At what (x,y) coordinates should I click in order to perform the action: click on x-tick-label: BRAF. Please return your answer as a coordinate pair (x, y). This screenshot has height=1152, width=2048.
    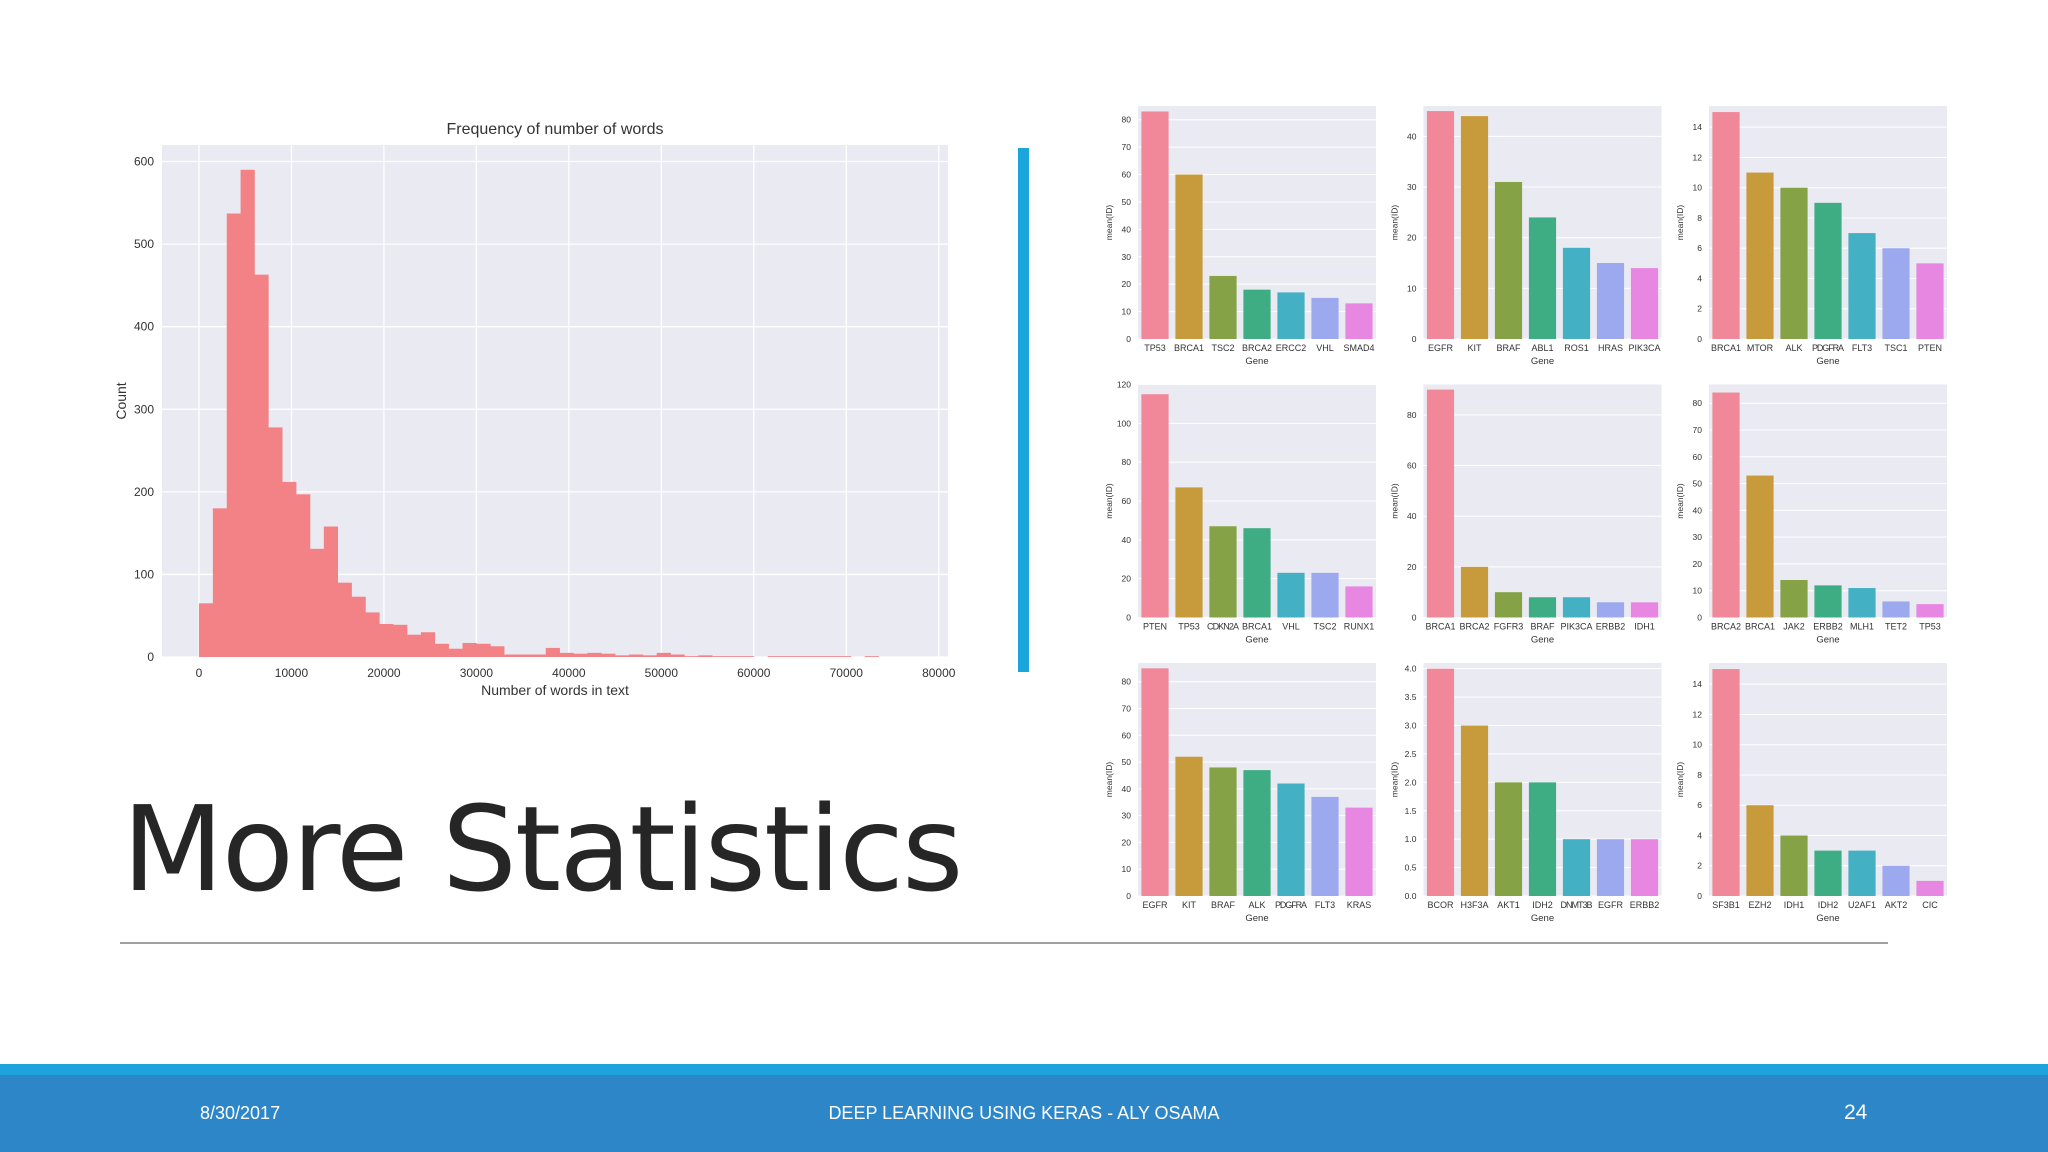
    Looking at the image, I should click on (1223, 905).